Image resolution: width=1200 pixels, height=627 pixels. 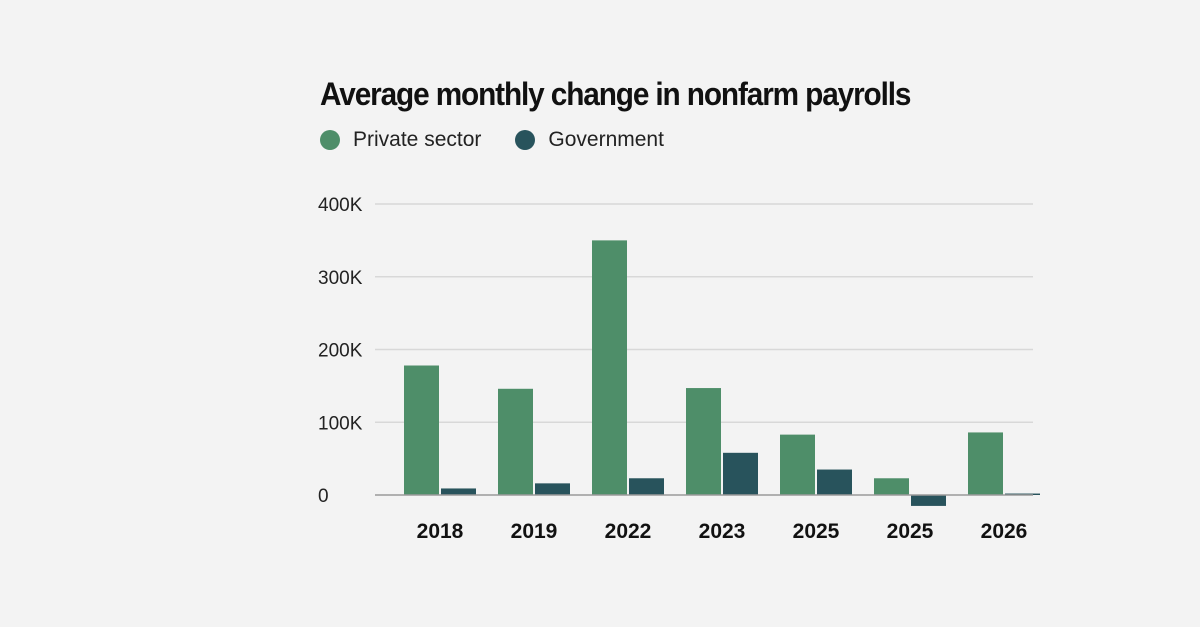 What do you see at coordinates (509, 140) in the screenshot?
I see `legend: Private sector Government` at bounding box center [509, 140].